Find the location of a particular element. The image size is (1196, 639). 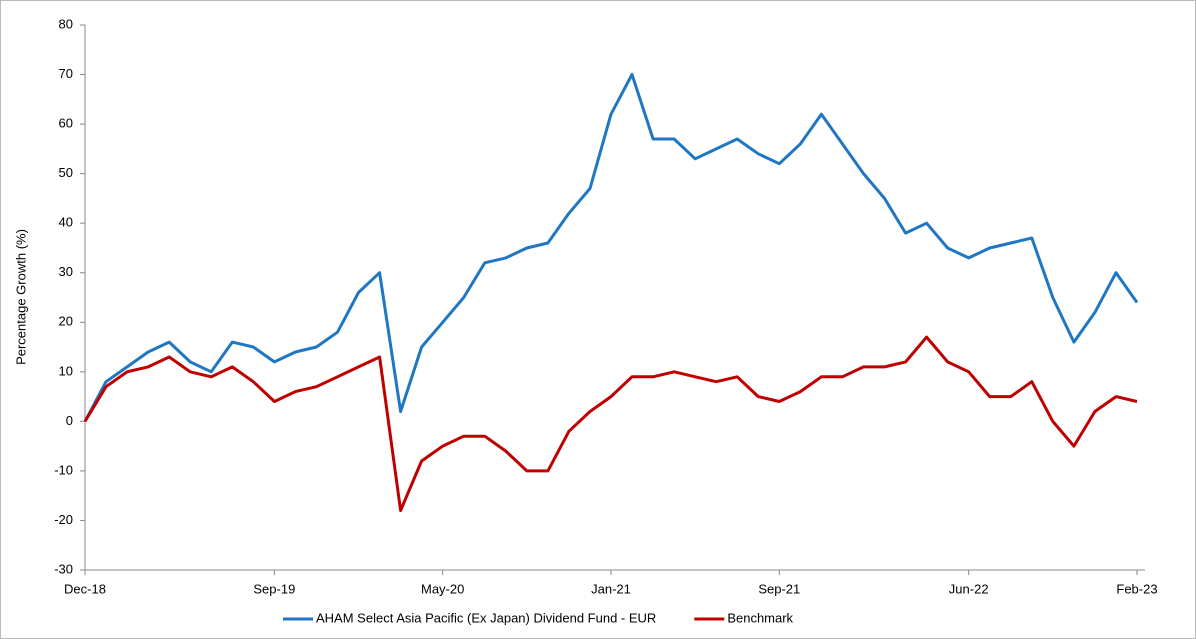

y-tick-label: 0 is located at coordinates (69, 420).